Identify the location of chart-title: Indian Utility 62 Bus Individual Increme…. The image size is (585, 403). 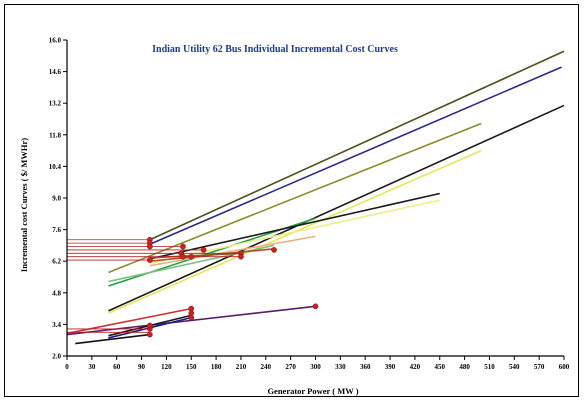
(275, 49).